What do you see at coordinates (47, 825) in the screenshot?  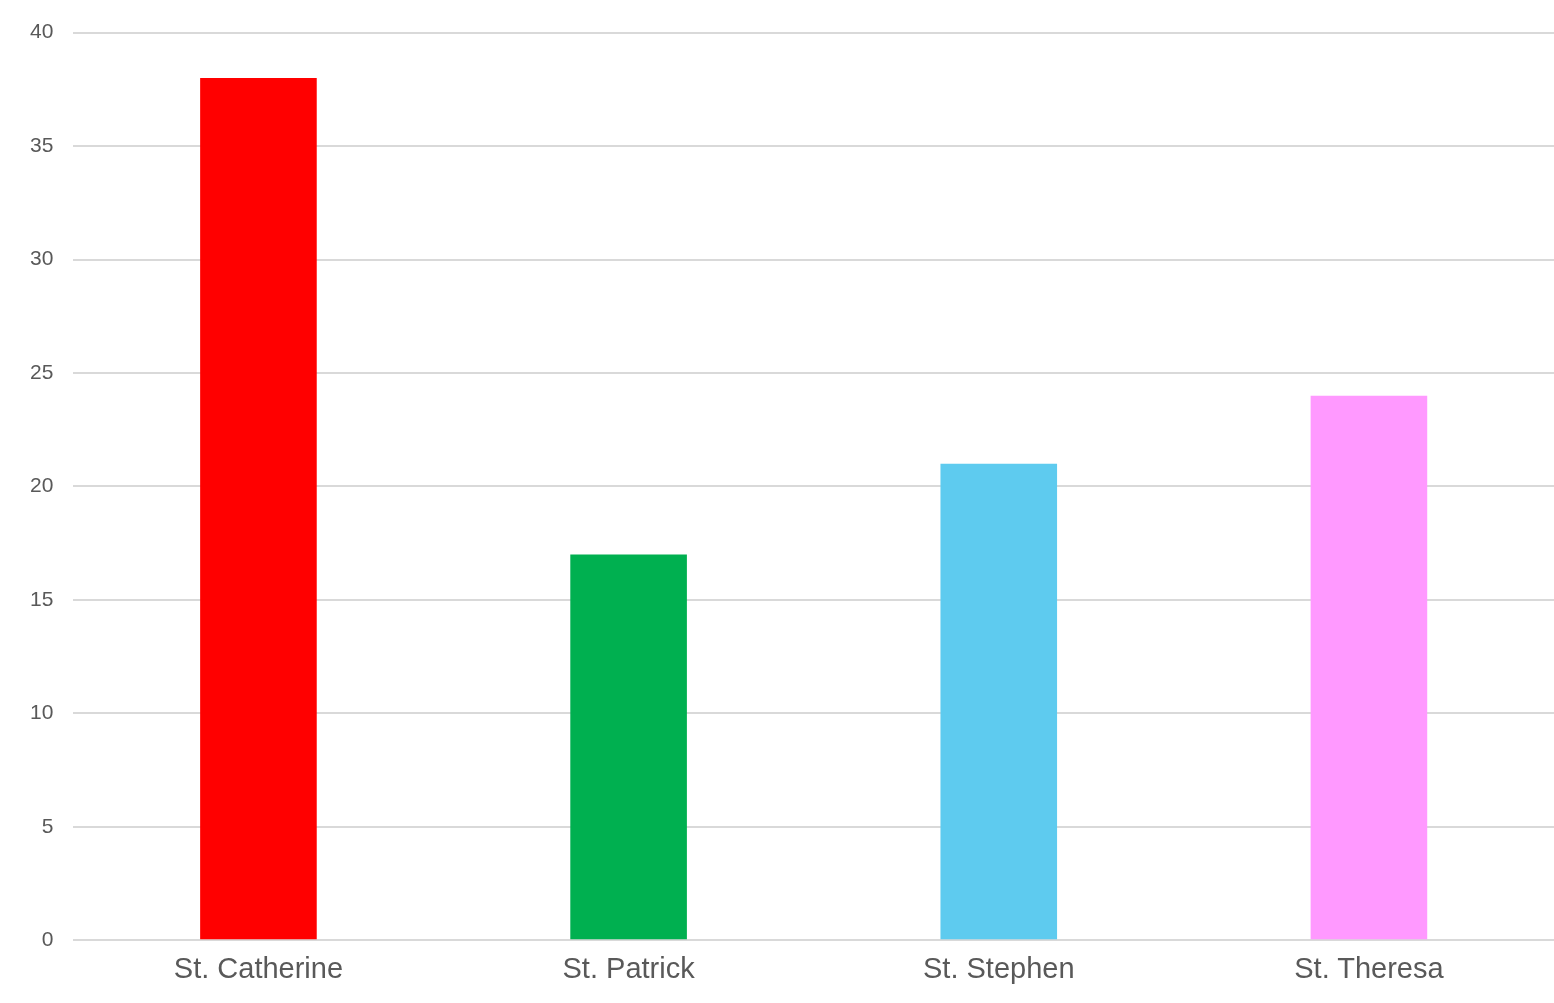 I see `y-tick-label: 5` at bounding box center [47, 825].